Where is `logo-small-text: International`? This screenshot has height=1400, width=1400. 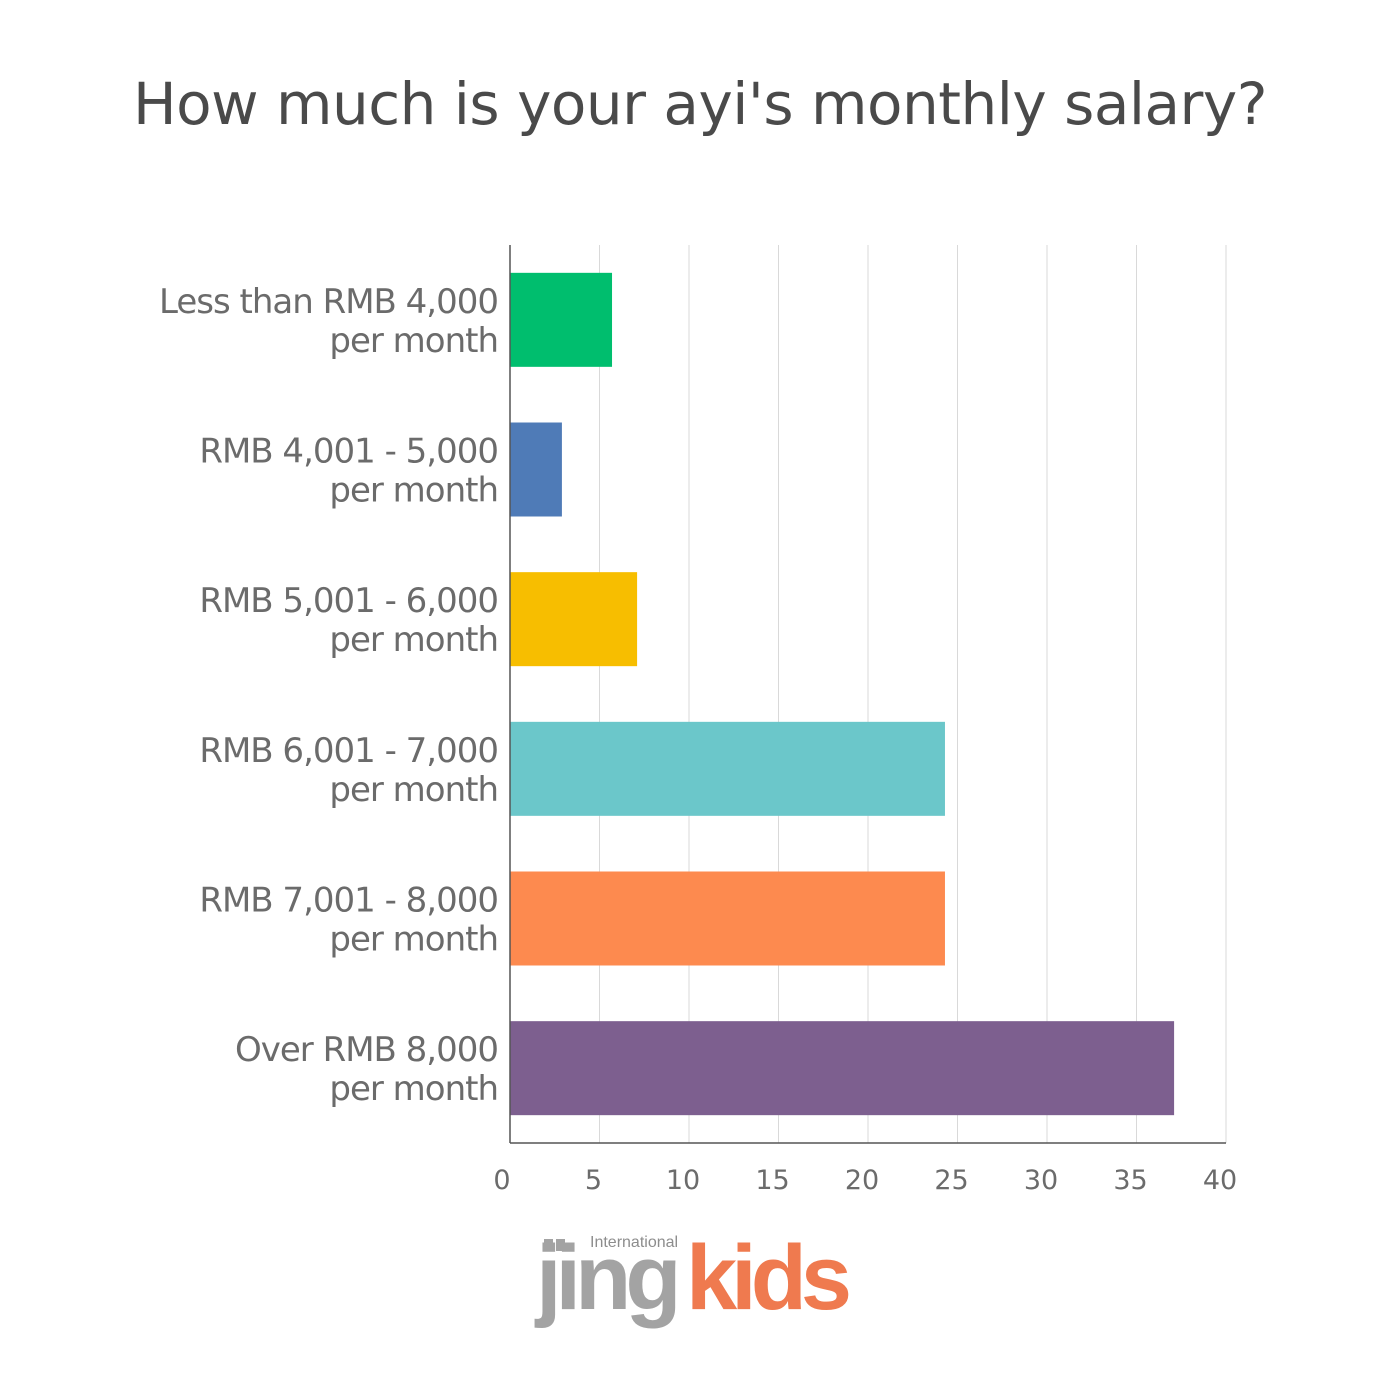 logo-small-text: International is located at coordinates (634, 1242).